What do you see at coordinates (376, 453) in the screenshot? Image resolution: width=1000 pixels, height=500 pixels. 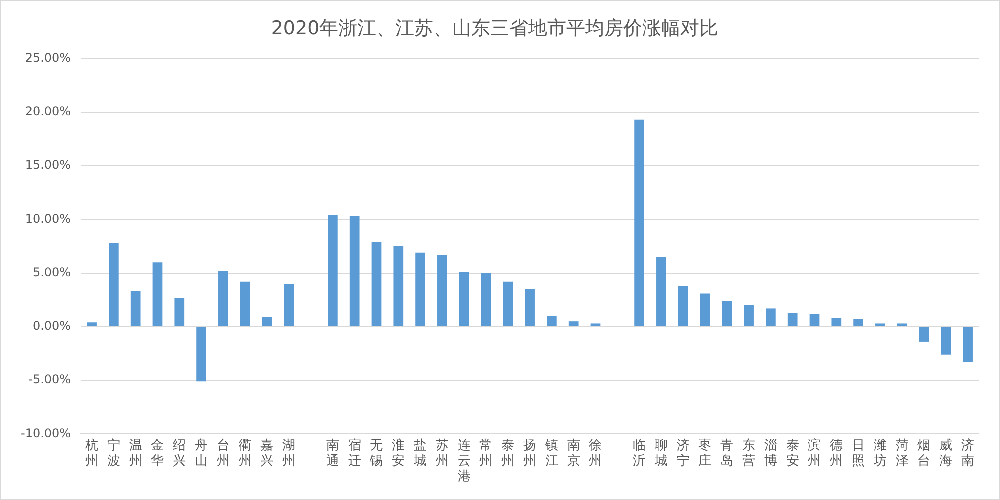 I see `x-tick-label: 无锡` at bounding box center [376, 453].